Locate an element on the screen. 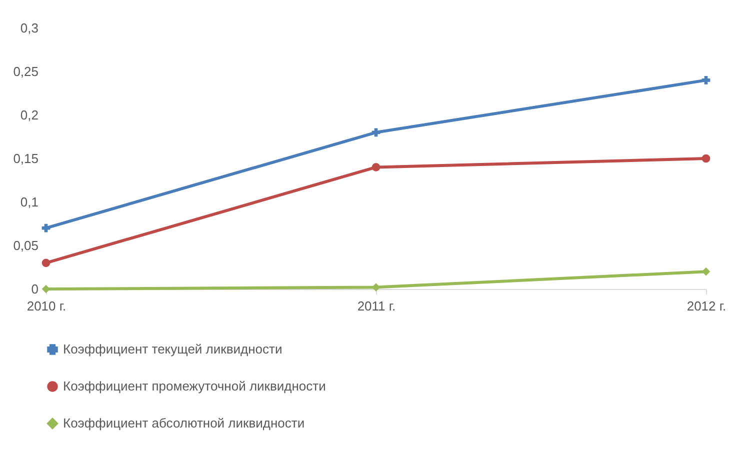 This screenshot has height=452, width=752. y-tick-label: 0,3 is located at coordinates (29, 28).